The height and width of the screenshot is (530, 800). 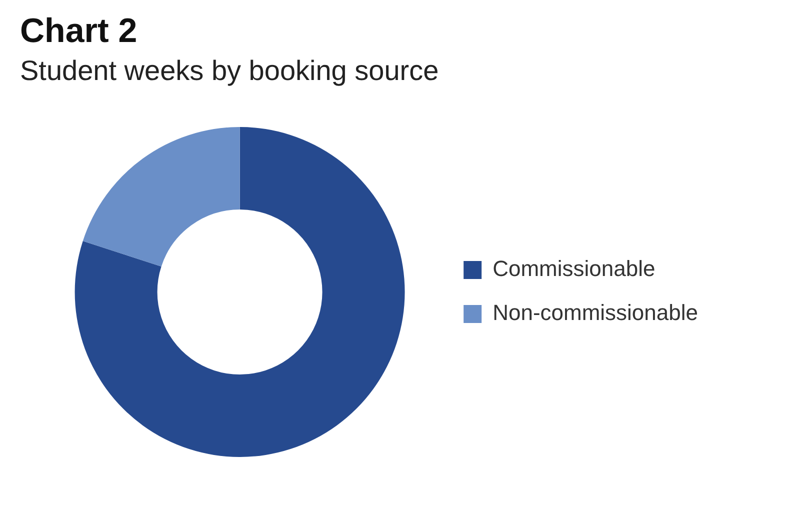 I want to click on chart-subtitle: Student weeks by booking source, so click(x=230, y=71).